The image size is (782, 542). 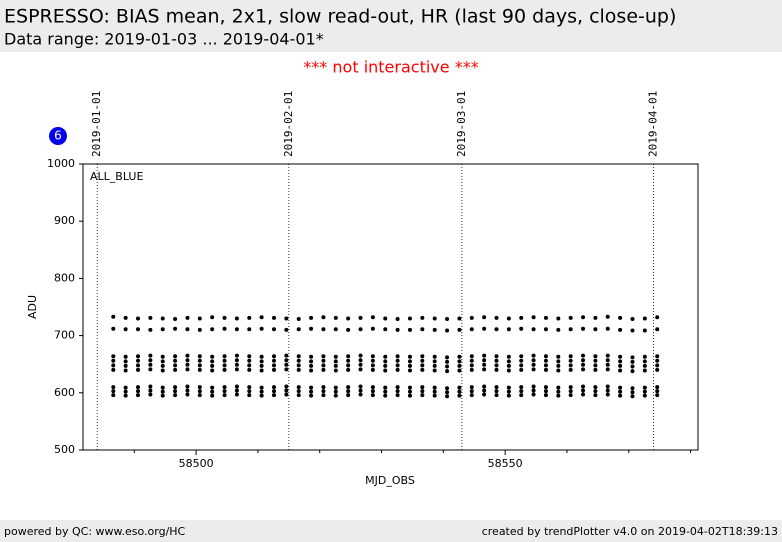 What do you see at coordinates (196, 463) in the screenshot?
I see `x-tick-label: 58500` at bounding box center [196, 463].